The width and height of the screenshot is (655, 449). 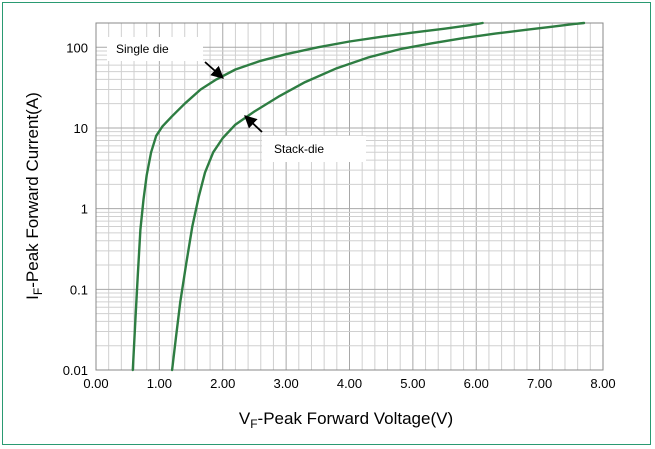 What do you see at coordinates (75, 370) in the screenshot?
I see `y-tick-label: 0.01` at bounding box center [75, 370].